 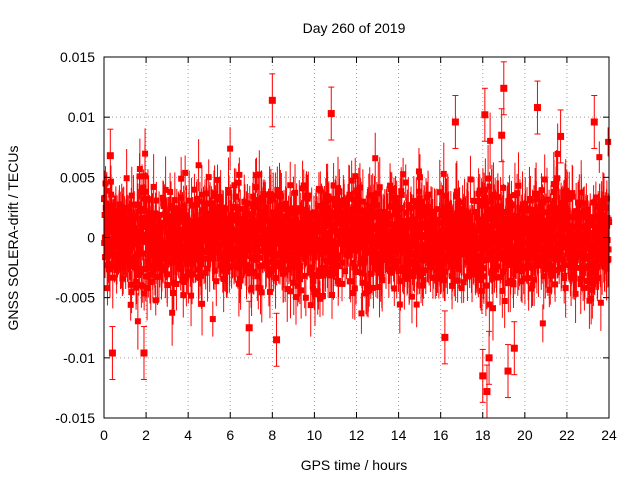 I want to click on y-tick-label: 0.005, so click(x=77, y=177).